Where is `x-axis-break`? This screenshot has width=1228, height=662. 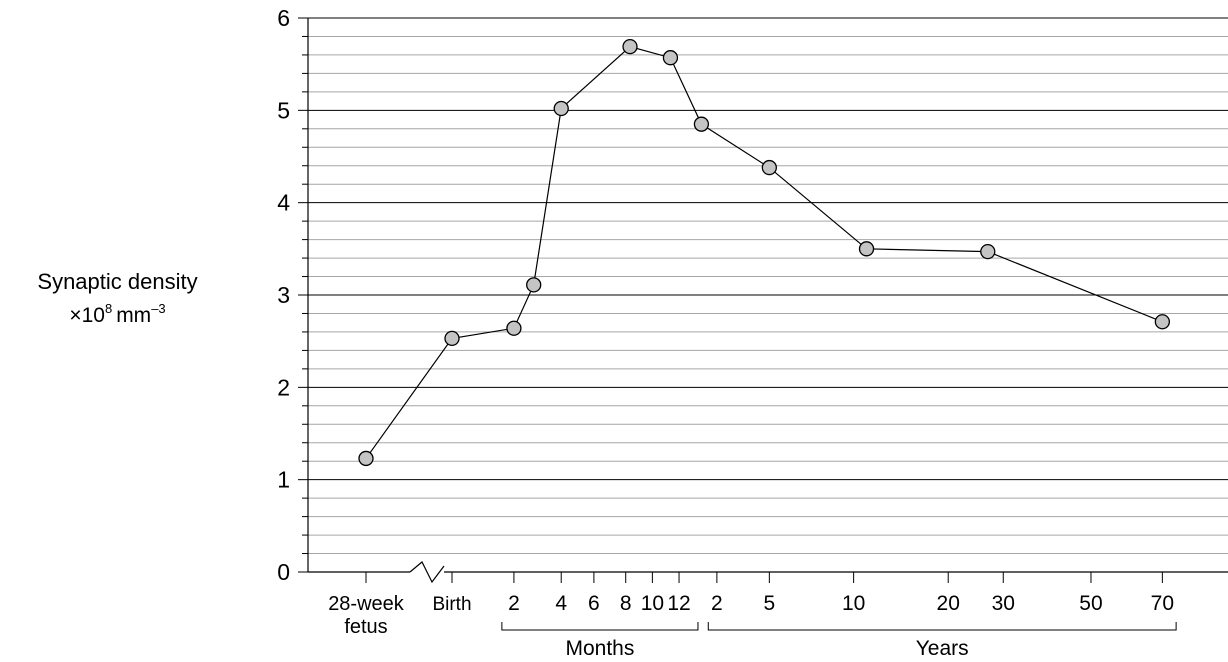
x-axis-break is located at coordinates (427, 572).